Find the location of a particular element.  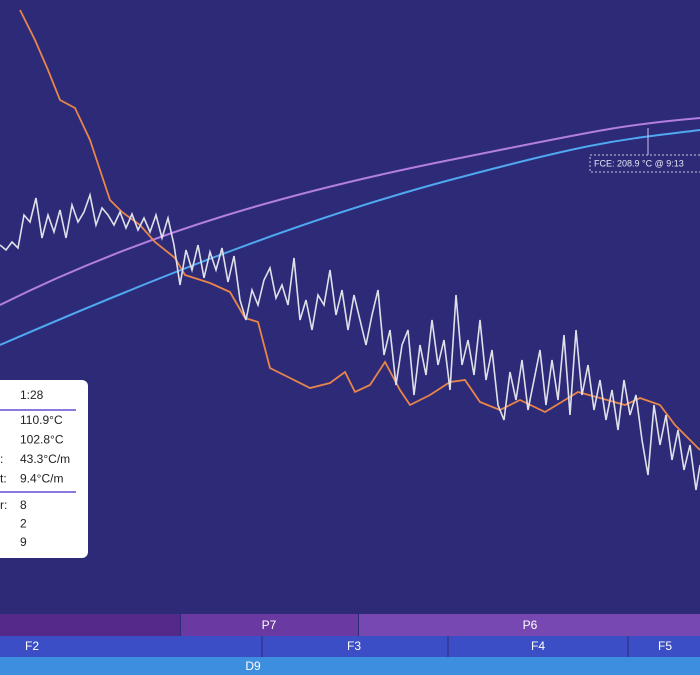

fce-box is located at coordinates (644, 163).